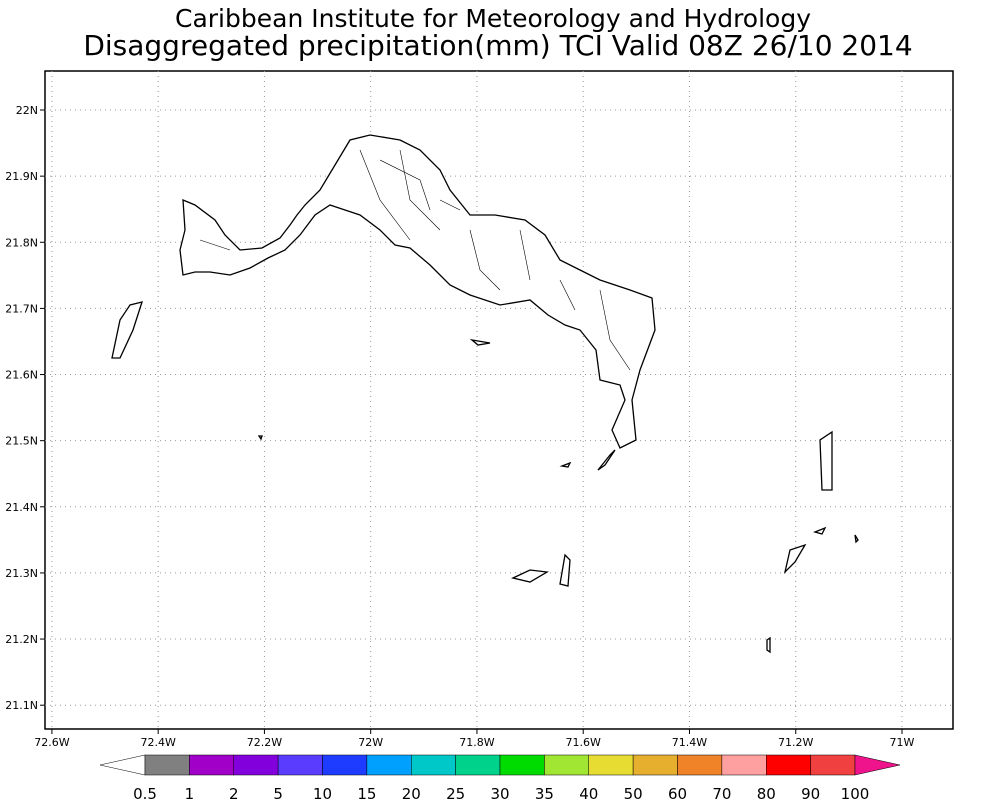 The image size is (1000, 804). Describe the element at coordinates (21, 507) in the screenshot. I see `y-tick-label: 21.4N` at that location.